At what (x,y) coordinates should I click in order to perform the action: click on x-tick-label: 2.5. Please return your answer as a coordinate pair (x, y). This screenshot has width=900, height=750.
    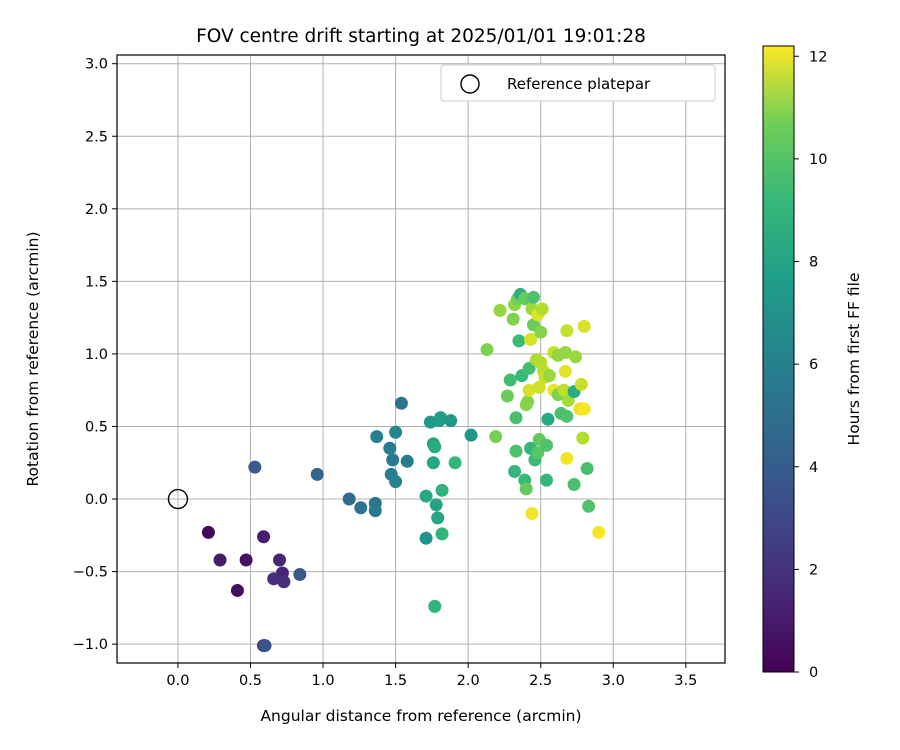
    Looking at the image, I should click on (540, 681).